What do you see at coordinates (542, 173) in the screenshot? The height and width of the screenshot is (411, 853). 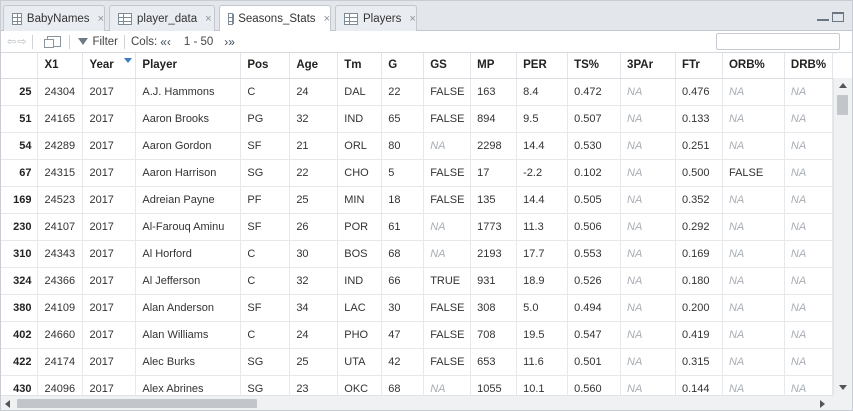 I see `table-cell: -2.2` at bounding box center [542, 173].